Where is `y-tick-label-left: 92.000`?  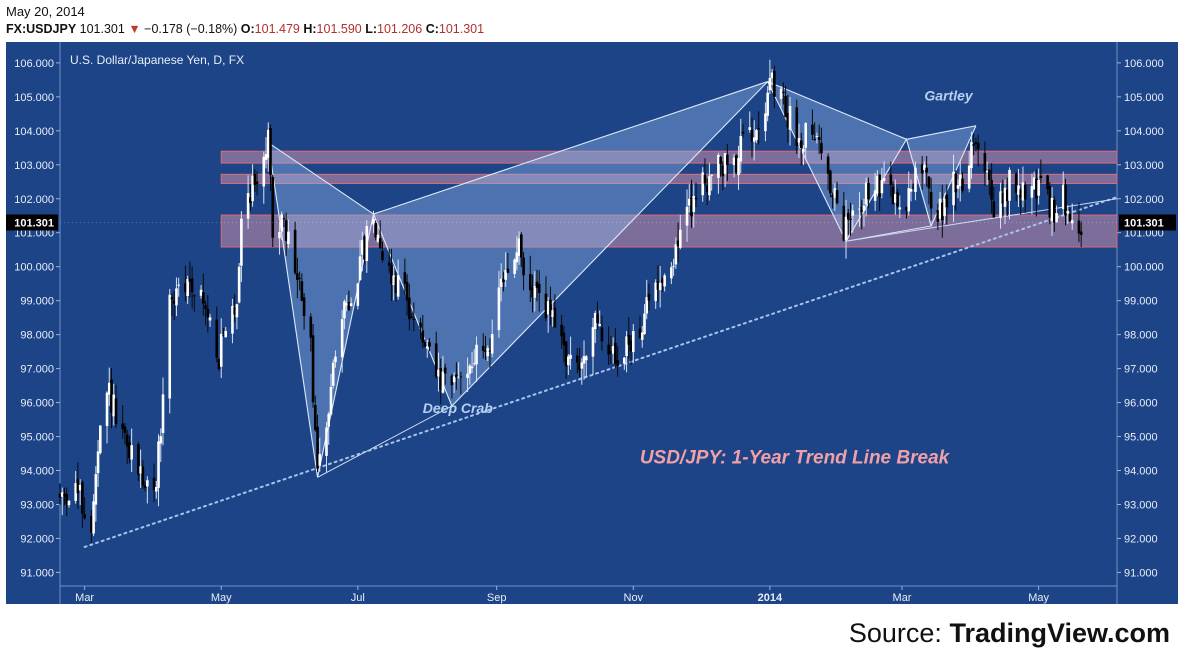
y-tick-label-left: 92.000 is located at coordinates (37, 539).